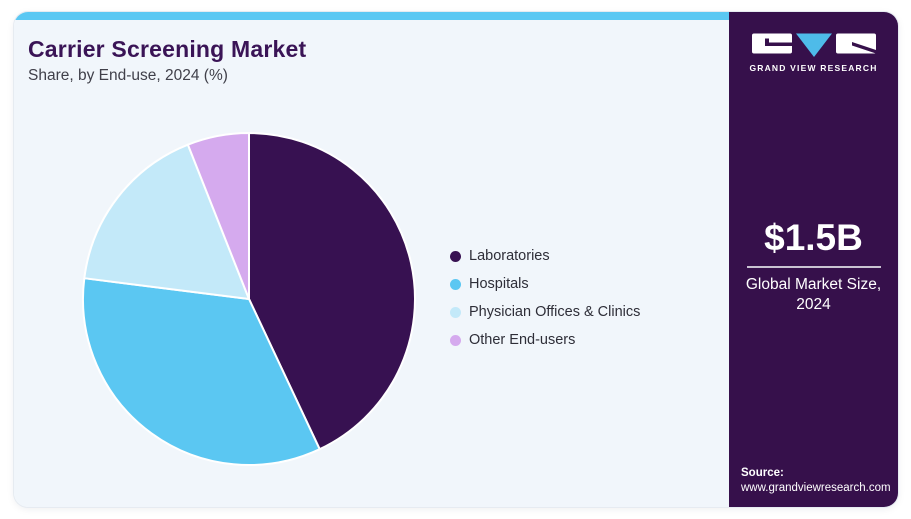 The height and width of the screenshot is (519, 911). Describe the element at coordinates (371, 16) in the screenshot. I see `accent-top-bar` at that location.